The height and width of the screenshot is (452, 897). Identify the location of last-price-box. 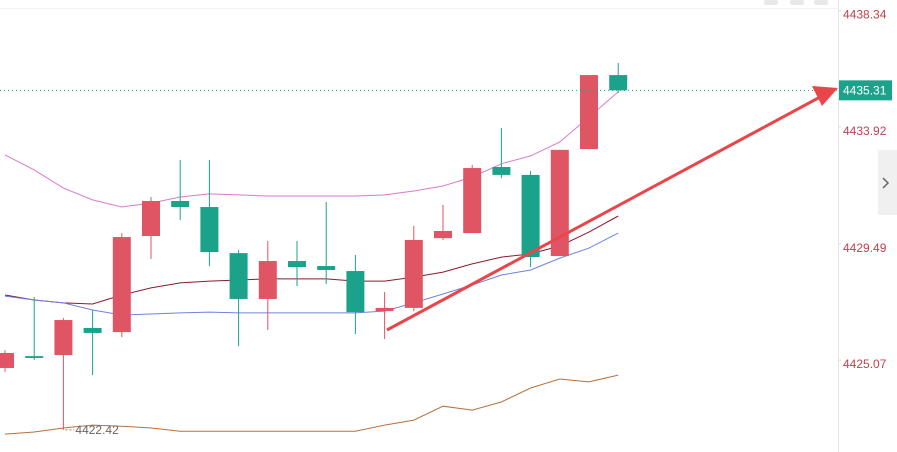
(865, 90).